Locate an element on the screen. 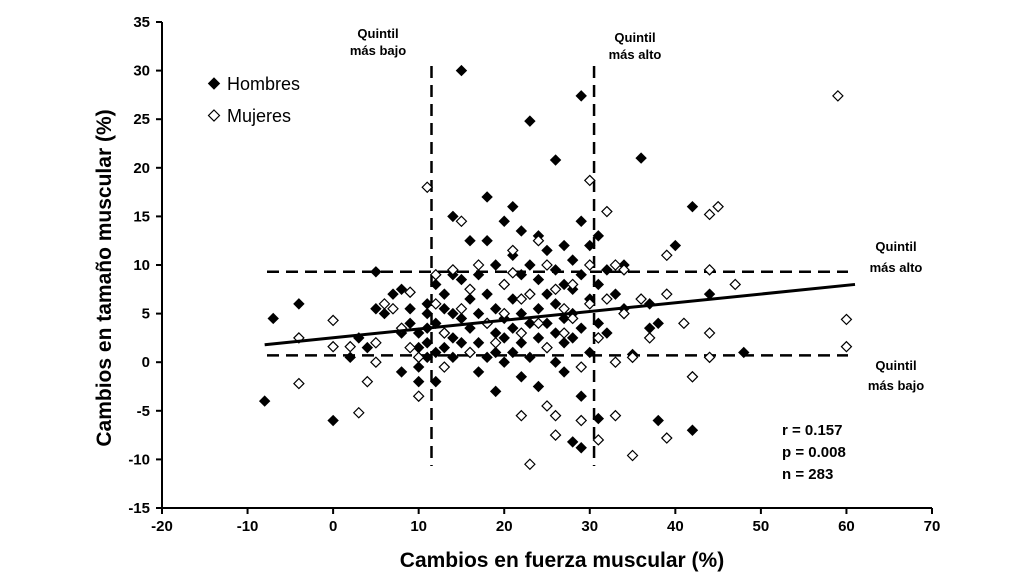  trendline-group is located at coordinates (560, 314).